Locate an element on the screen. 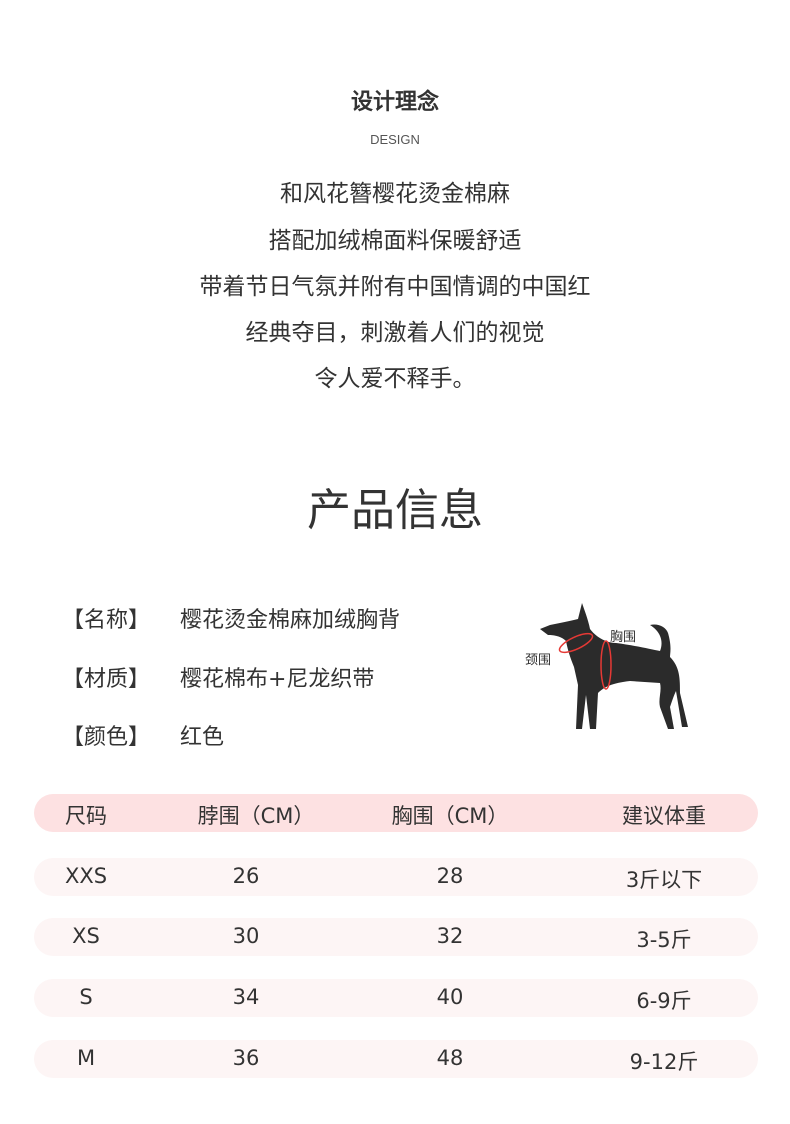  design-line: 带着节日气氛并附有中国情调的中国红 is located at coordinates (395, 287).